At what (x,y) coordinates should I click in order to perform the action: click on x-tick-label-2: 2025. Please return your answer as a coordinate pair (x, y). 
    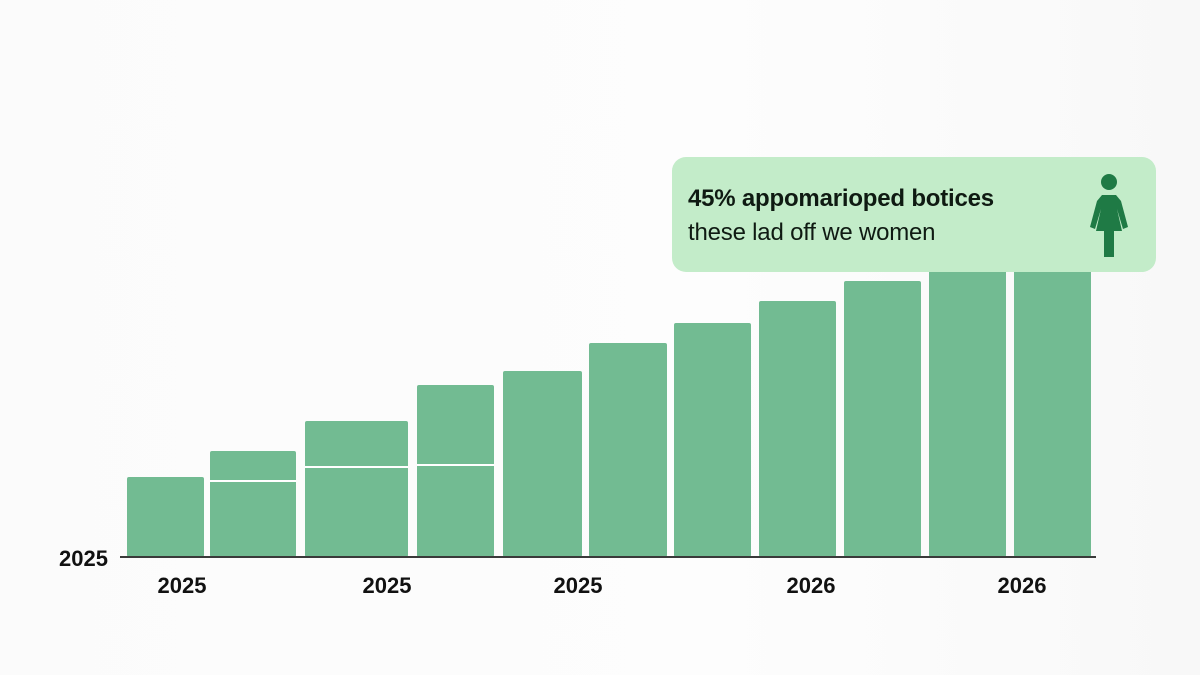
    Looking at the image, I should click on (387, 585).